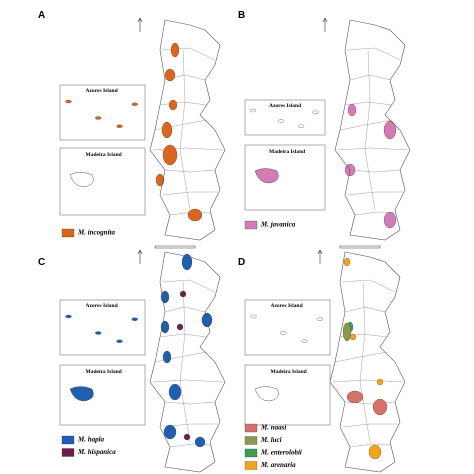 The height and width of the screenshot is (474, 474). Describe the element at coordinates (241, 262) in the screenshot. I see `panel-letter: D` at that location.